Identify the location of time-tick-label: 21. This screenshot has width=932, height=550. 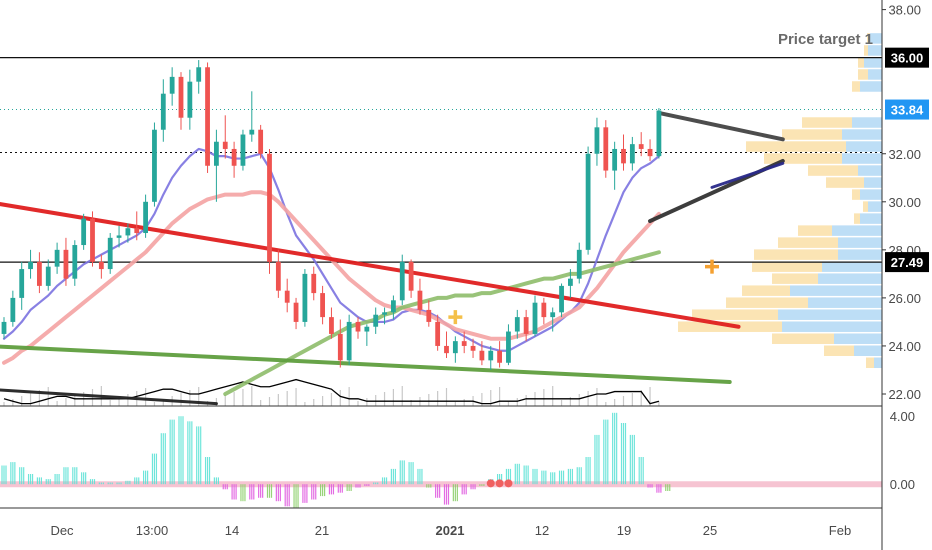
(322, 530).